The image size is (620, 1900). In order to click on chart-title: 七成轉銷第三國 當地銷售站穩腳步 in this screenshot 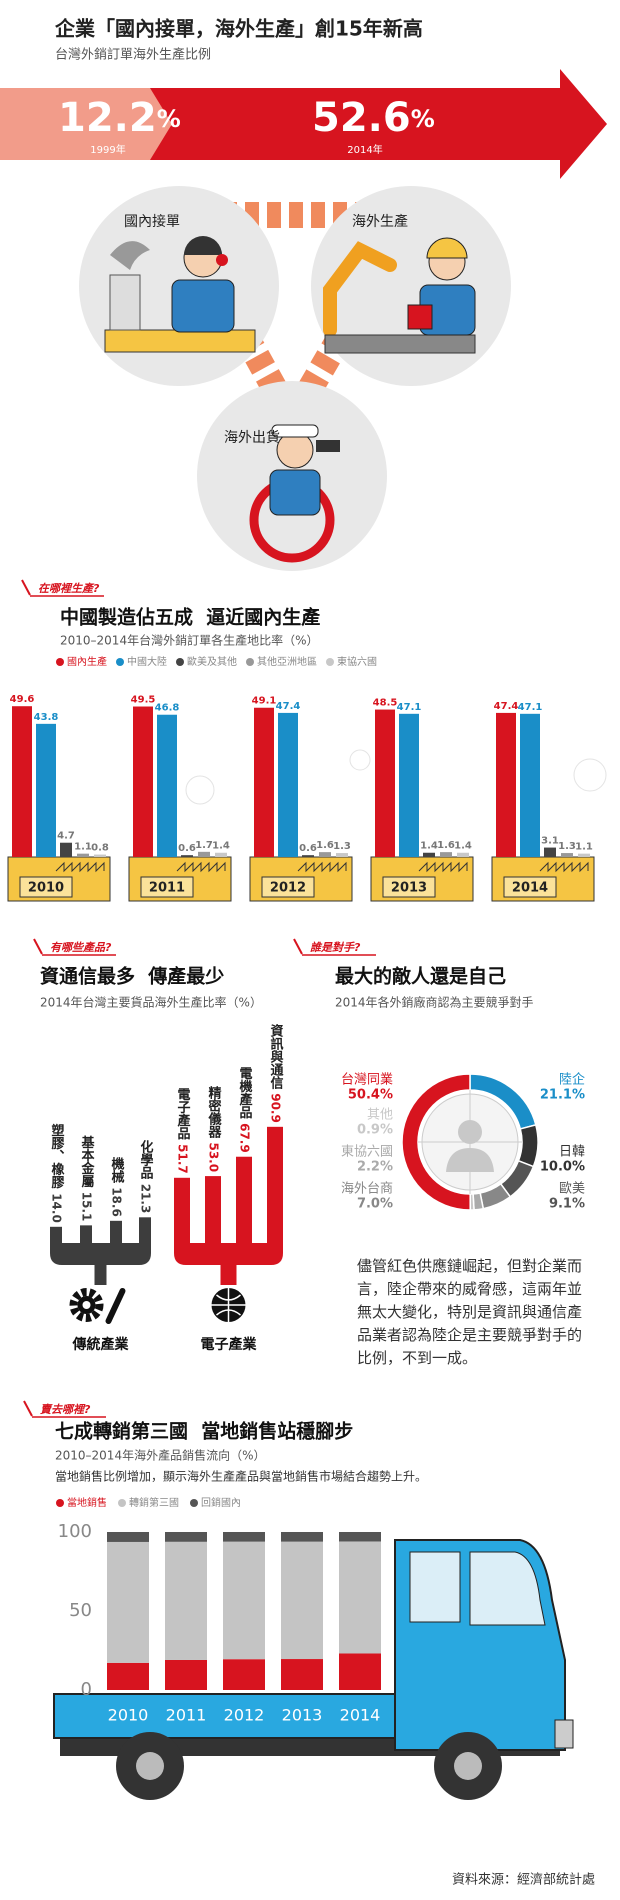, I will do `click(204, 1431)`.